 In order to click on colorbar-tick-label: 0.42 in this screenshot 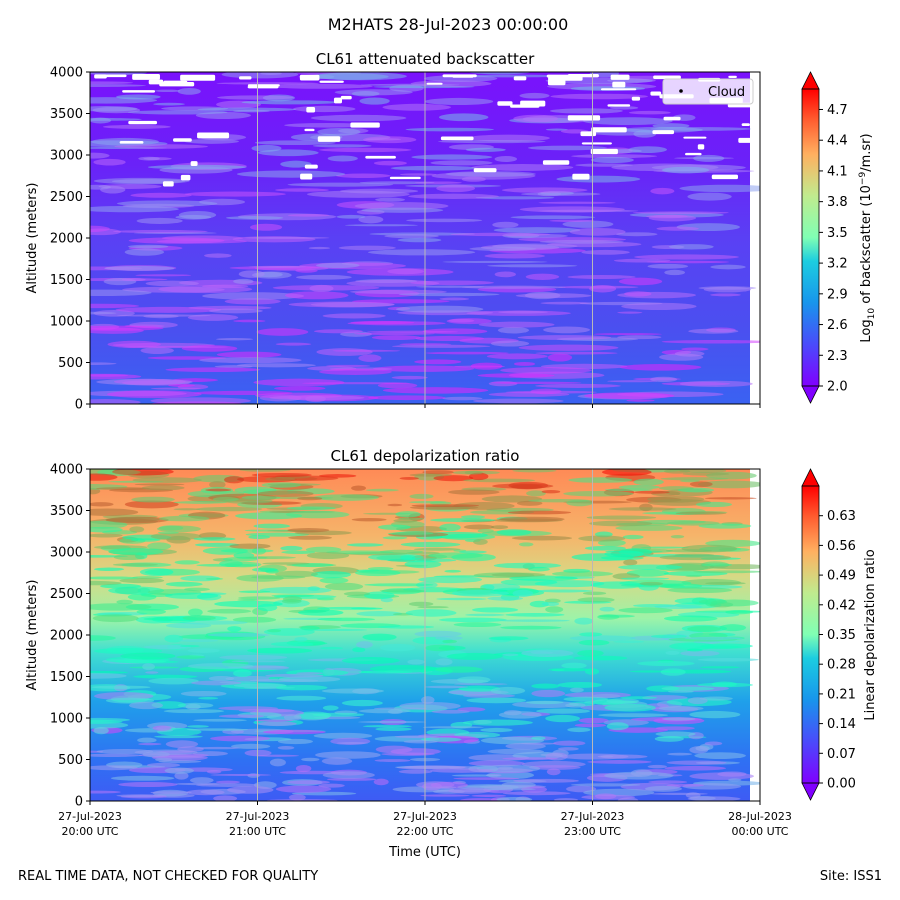, I will do `click(841, 605)`.